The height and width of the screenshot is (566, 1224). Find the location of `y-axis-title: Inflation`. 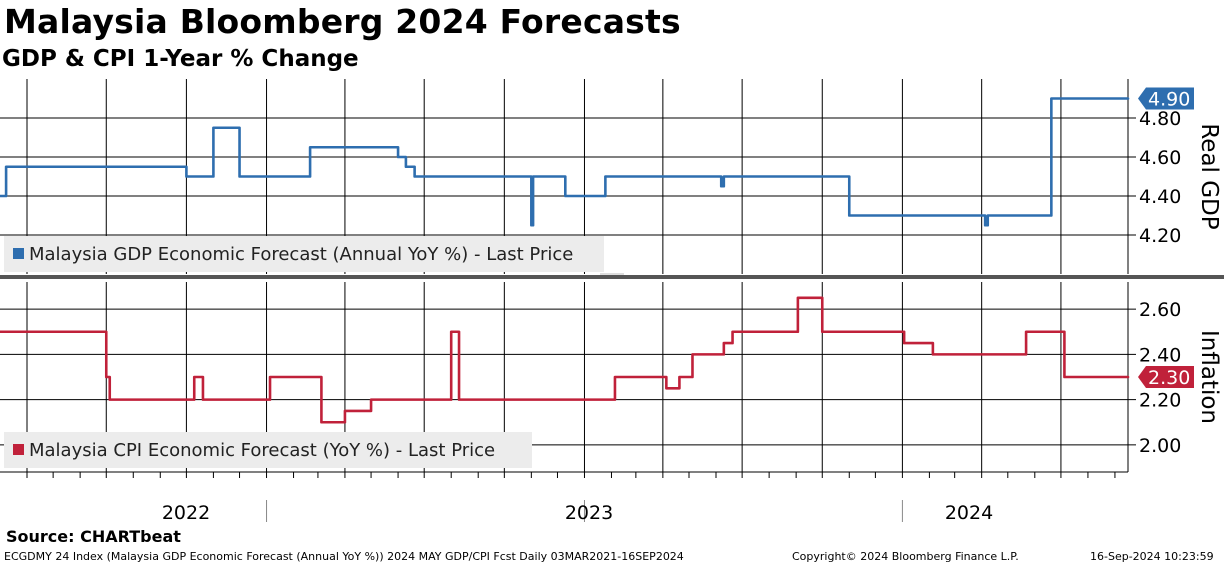

y-axis-title: Inflation is located at coordinates (1209, 377).